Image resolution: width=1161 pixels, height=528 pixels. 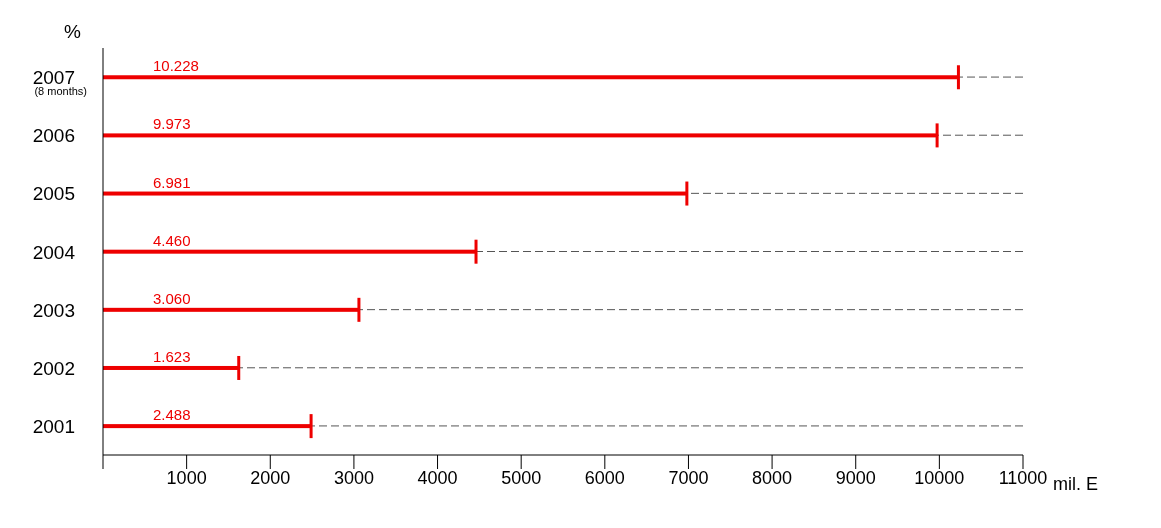 I want to click on y-tick-label: 2001, so click(x=53, y=426).